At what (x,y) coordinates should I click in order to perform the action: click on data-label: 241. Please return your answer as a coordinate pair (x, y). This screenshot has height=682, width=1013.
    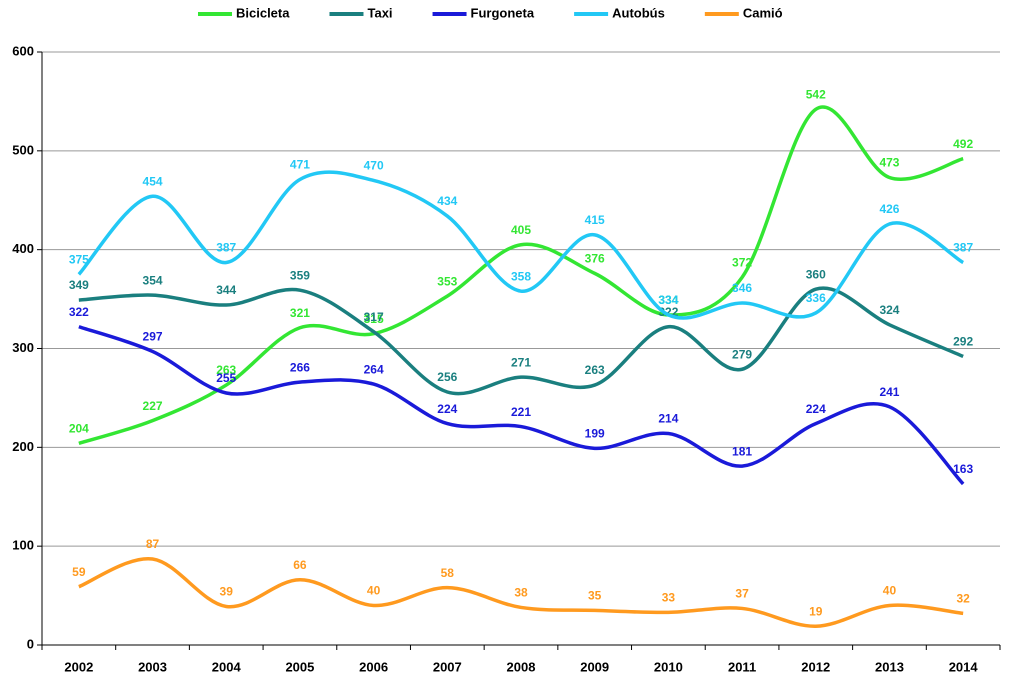
    Looking at the image, I should click on (889, 392).